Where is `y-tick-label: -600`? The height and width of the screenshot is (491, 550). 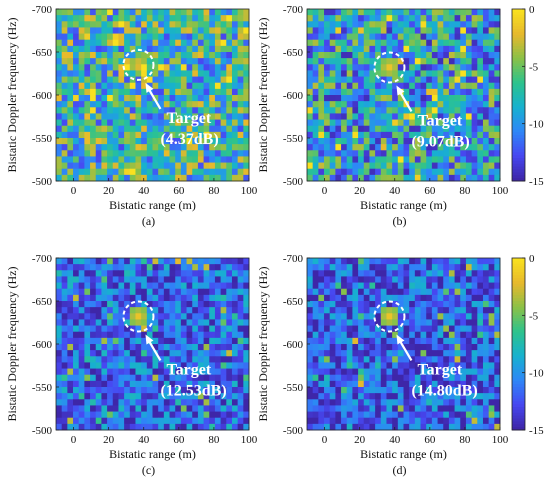 y-tick-label: -600 is located at coordinates (293, 96).